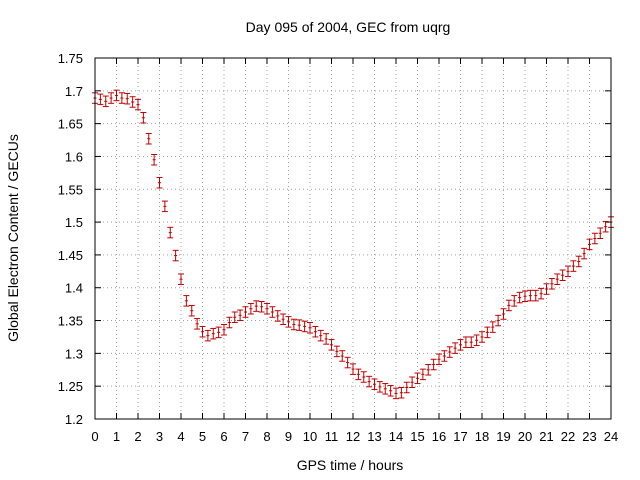  Describe the element at coordinates (116, 436) in the screenshot. I see `x-tick-label: 1` at that location.